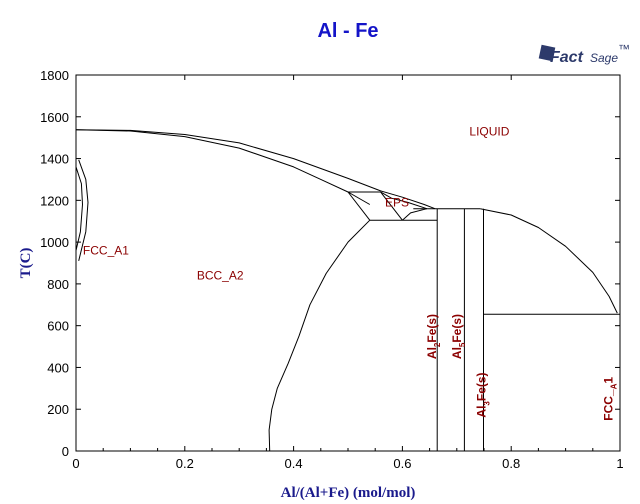 Image resolution: width=640 pixels, height=504 pixels. Describe the element at coordinates (54, 117) in the screenshot. I see `y-tick-label: 1600` at that location.